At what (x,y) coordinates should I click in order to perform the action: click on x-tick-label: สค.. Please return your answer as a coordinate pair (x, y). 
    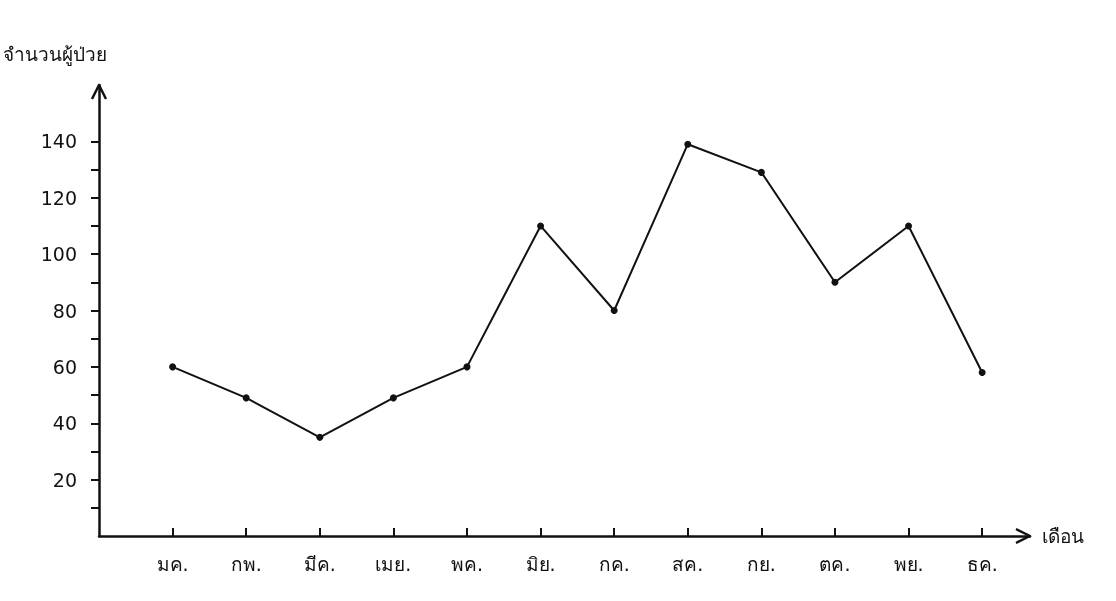
    Looking at the image, I should click on (688, 563).